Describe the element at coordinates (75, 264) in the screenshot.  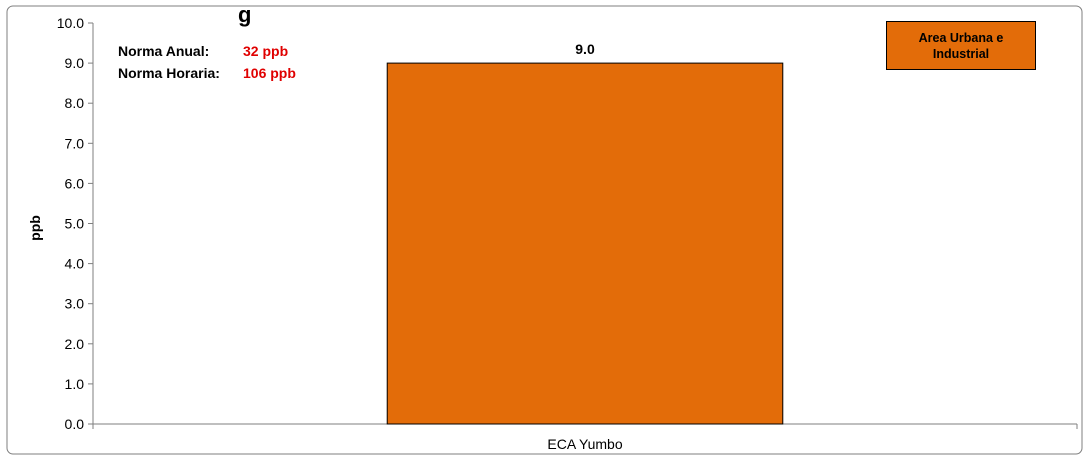
I see `y-tick-label: 4.0` at that location.